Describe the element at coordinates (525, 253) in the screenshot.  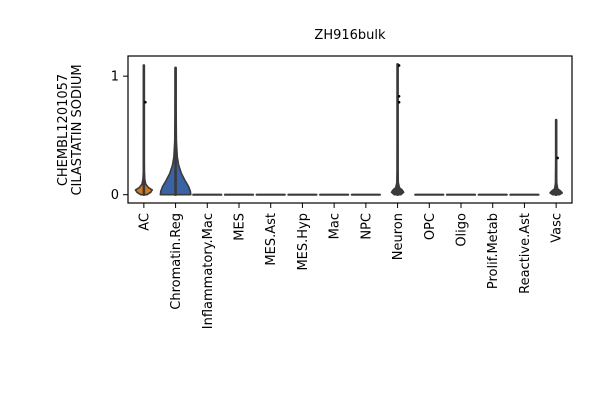
I see `x-tick-label-reactive-ast: Reactive.Ast` at that location.